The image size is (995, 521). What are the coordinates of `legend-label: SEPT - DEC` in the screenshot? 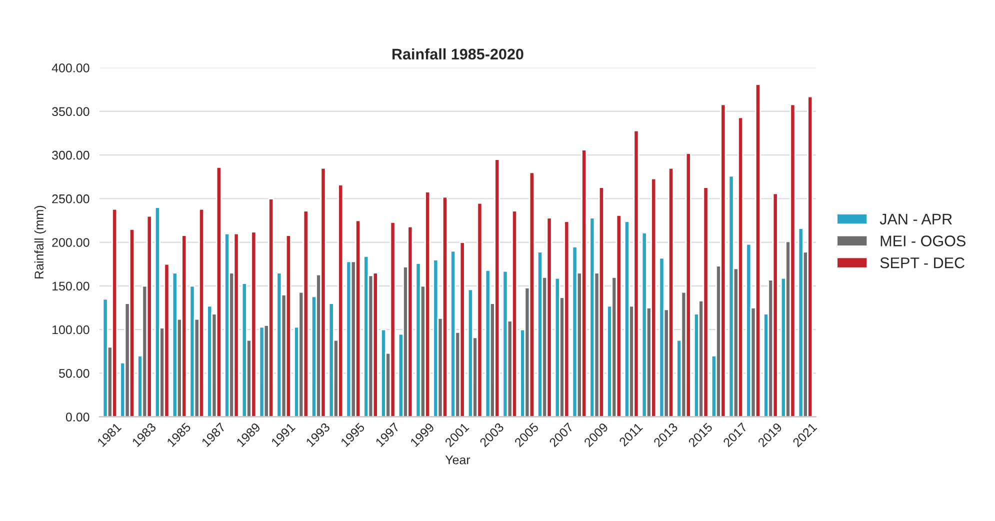 It's located at (922, 262).